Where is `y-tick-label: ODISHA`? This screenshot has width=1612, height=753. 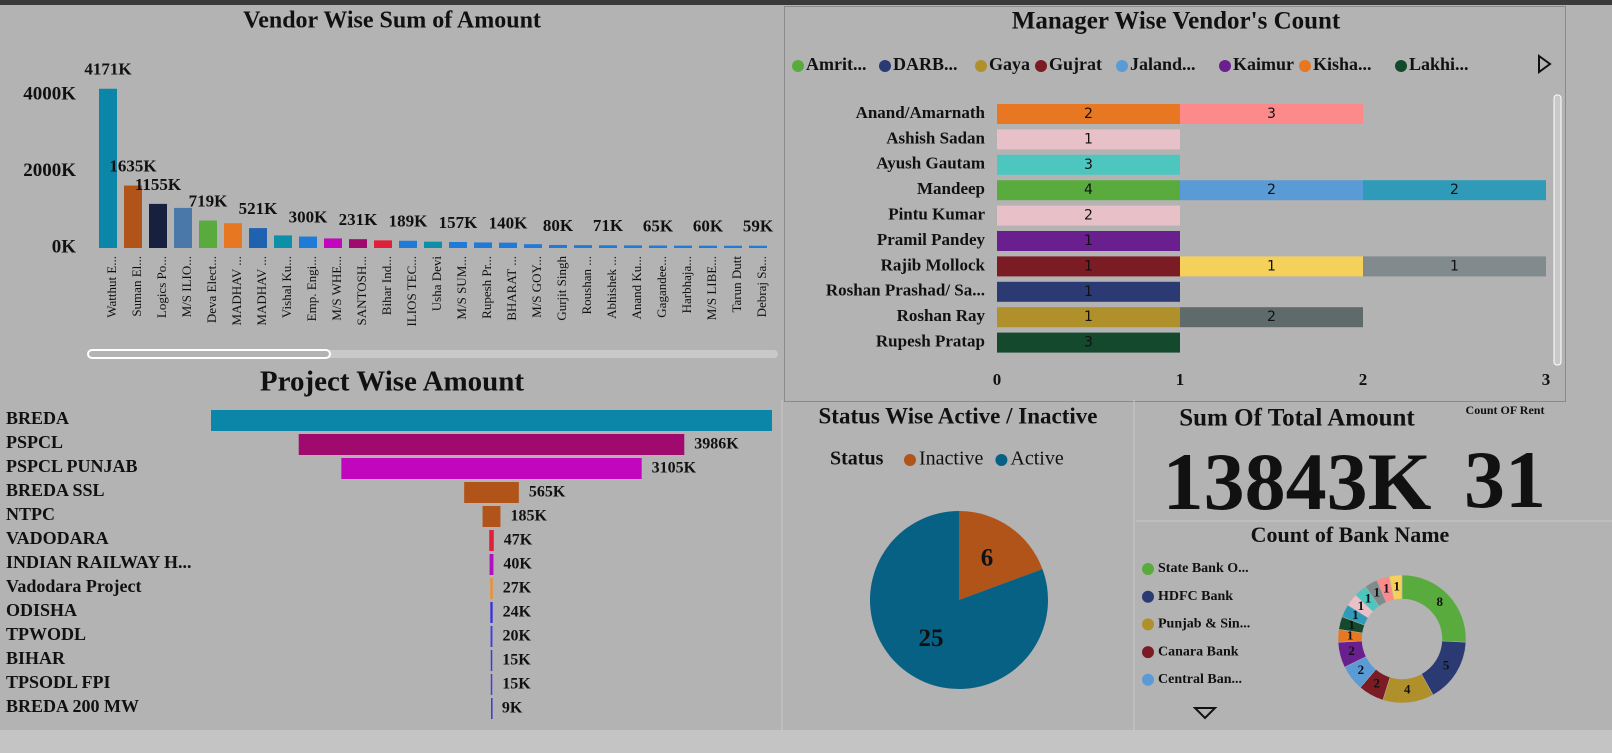
y-tick-label: ODISHA is located at coordinates (41, 610).